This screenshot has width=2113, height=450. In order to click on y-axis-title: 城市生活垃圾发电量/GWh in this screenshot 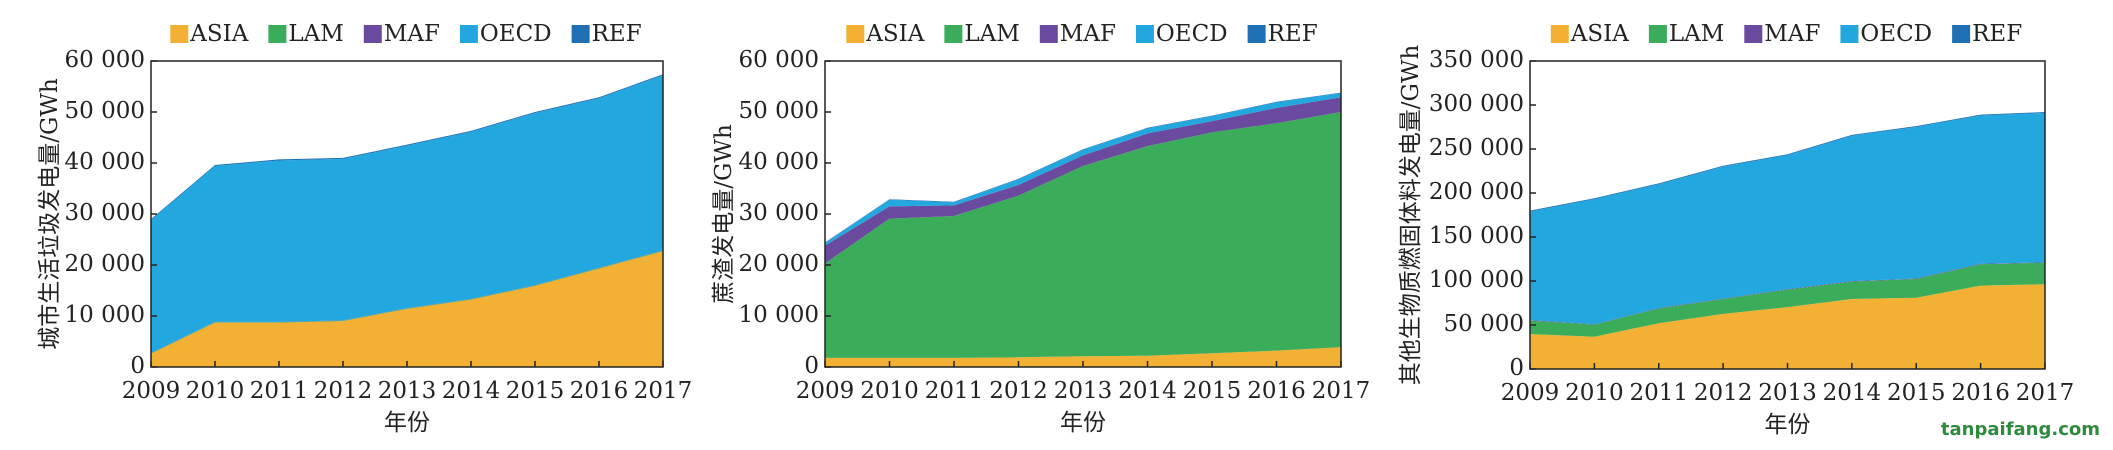, I will do `click(50, 214)`.